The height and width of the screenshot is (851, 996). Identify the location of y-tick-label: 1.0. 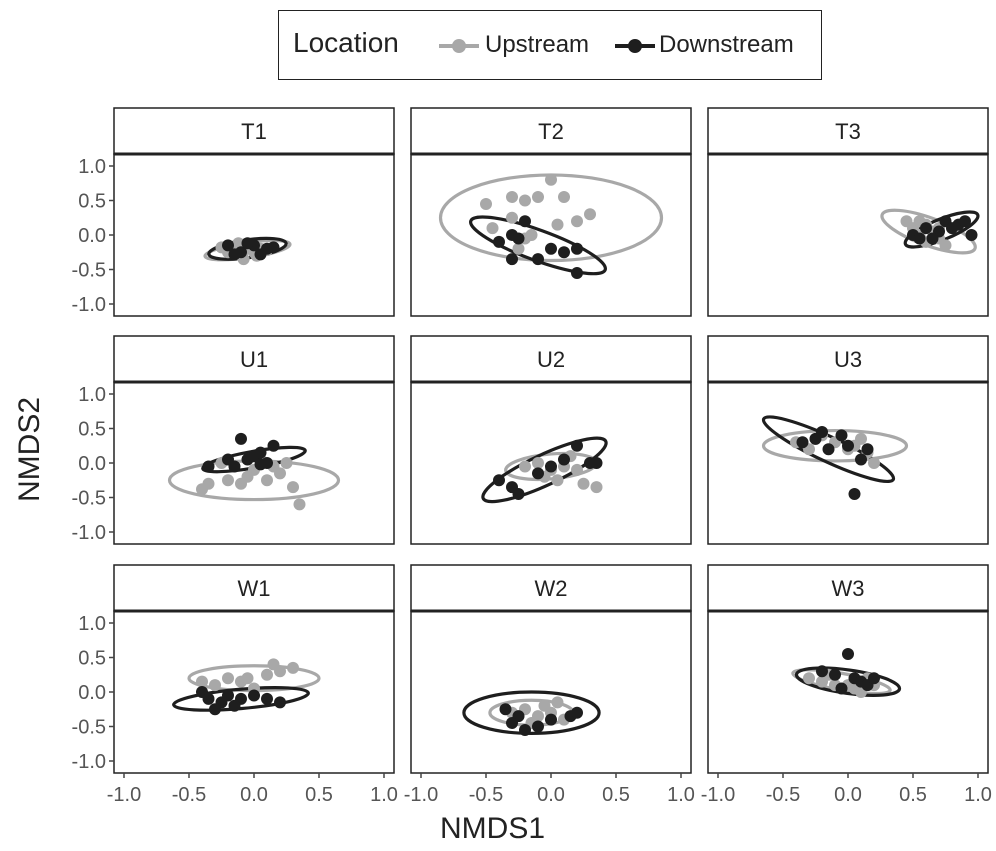
(92, 167).